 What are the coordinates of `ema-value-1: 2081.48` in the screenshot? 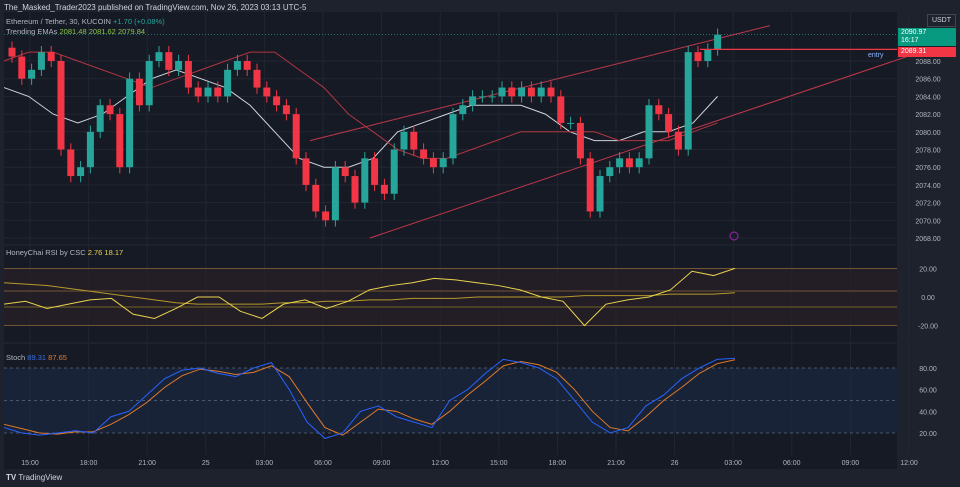 It's located at (73, 31).